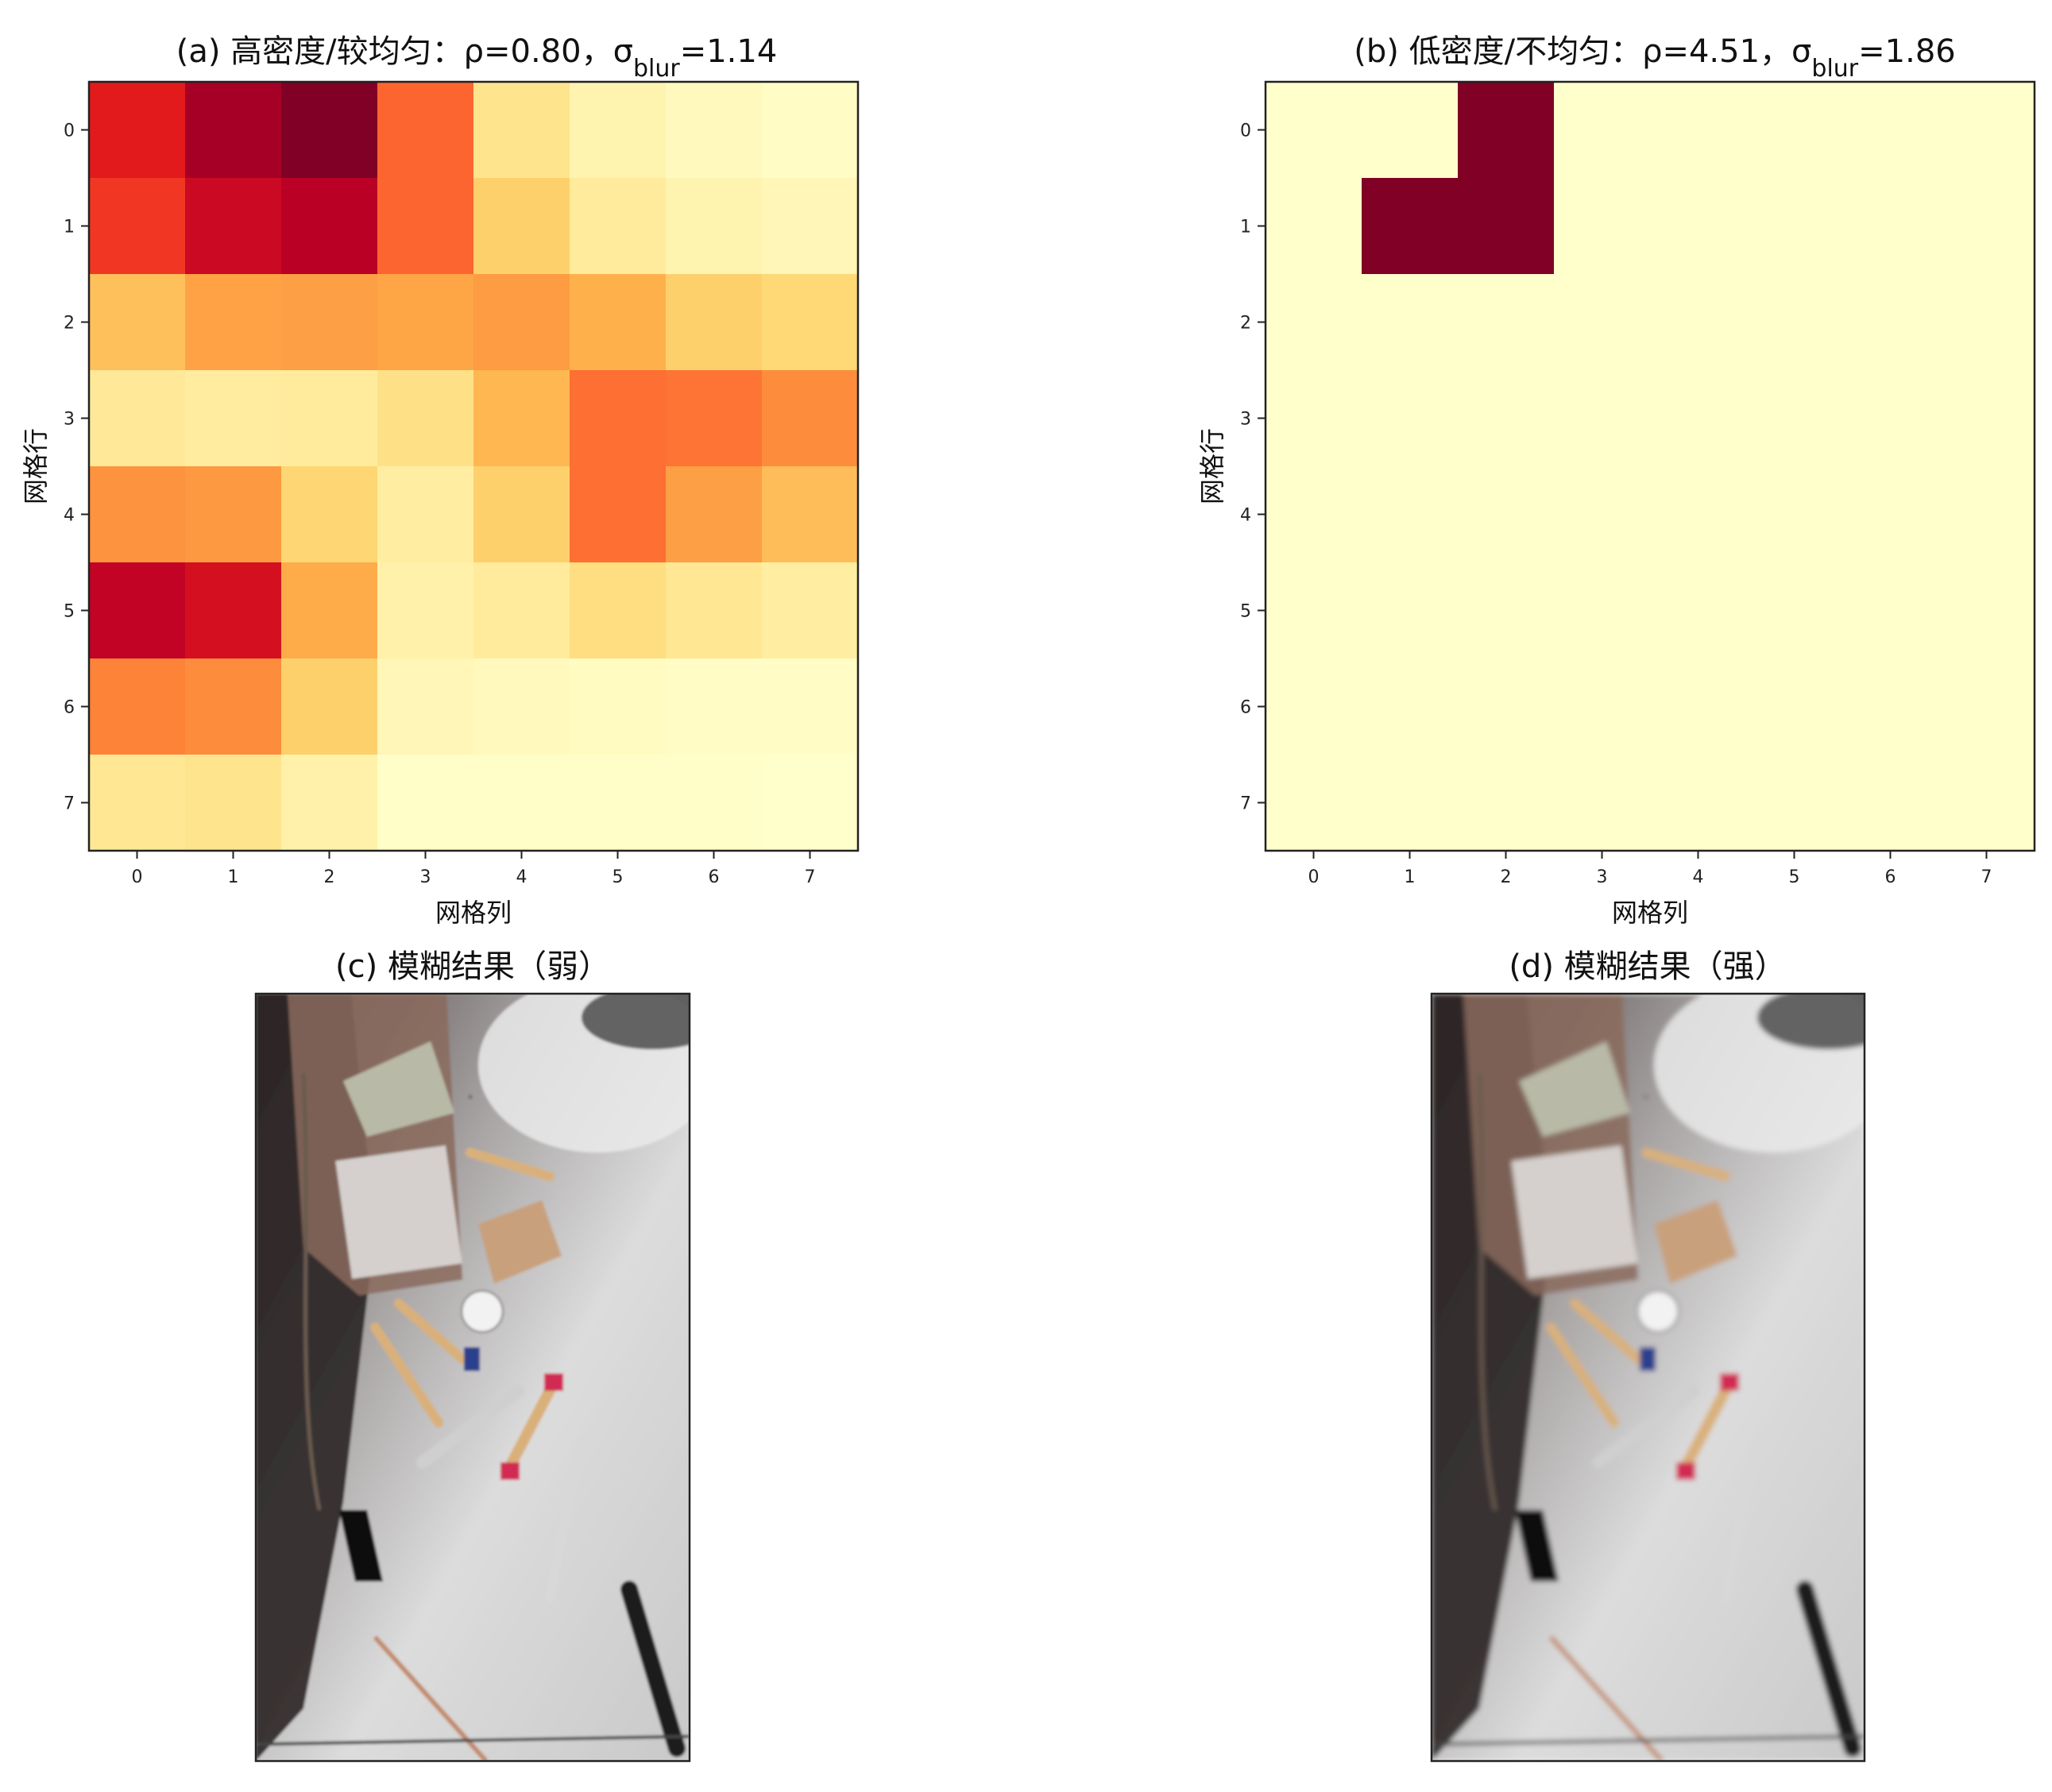 The height and width of the screenshot is (1792, 2052). I want to click on heatmap-cell-r4-c3, so click(426, 514).